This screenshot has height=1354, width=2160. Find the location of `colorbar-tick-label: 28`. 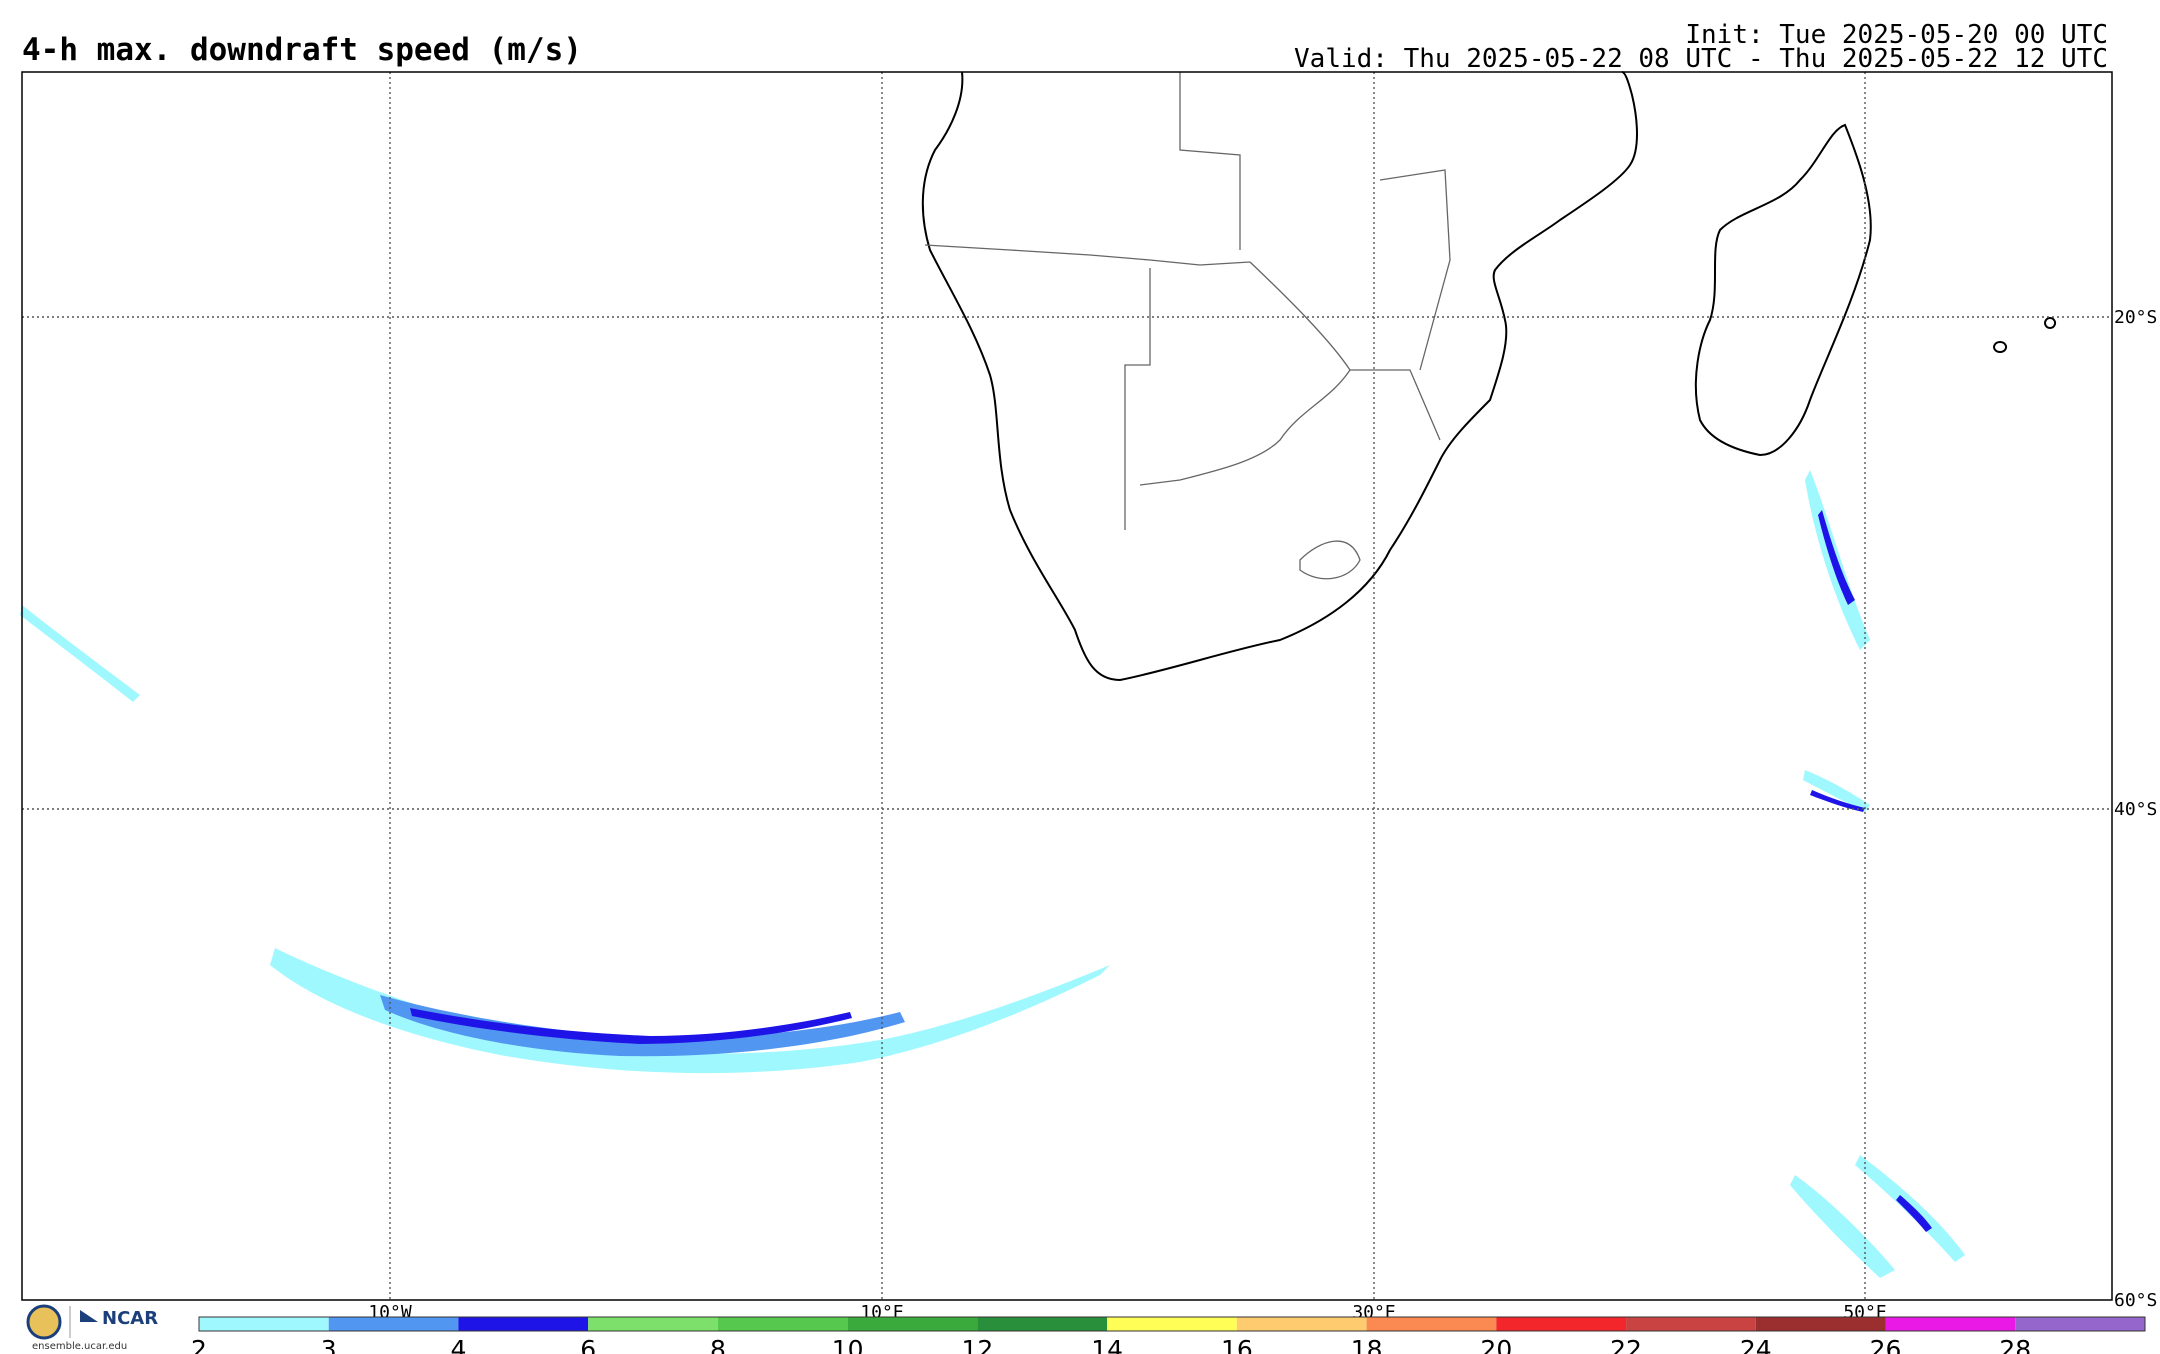

colorbar-tick-label: 28 is located at coordinates (2015, 1344).